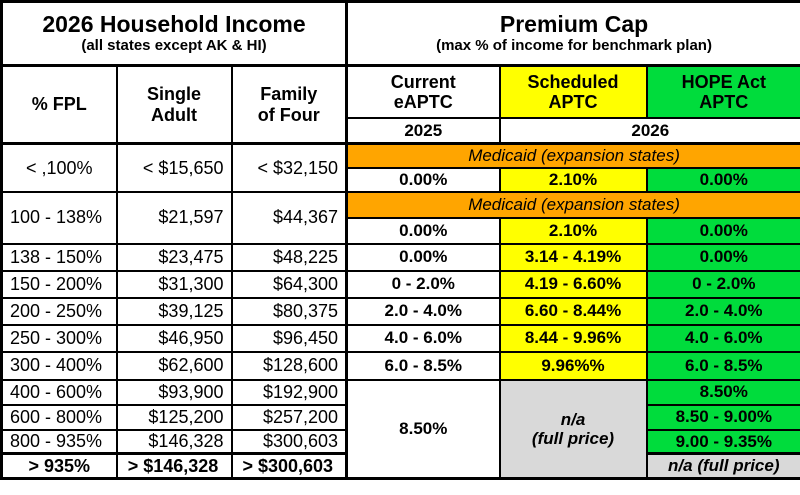 The image size is (800, 495). What do you see at coordinates (573, 101) in the screenshot?
I see `scheduled-header-line2: APTC` at bounding box center [573, 101].